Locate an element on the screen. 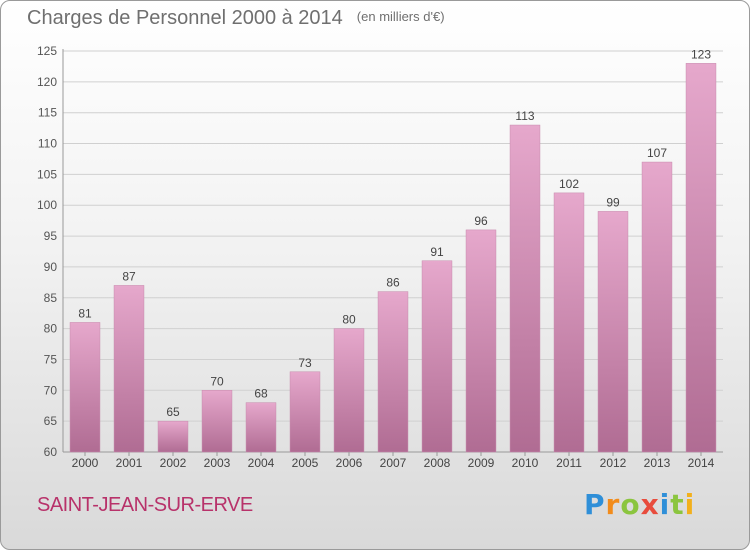 The image size is (750, 550). bar-2006 is located at coordinates (349, 390).